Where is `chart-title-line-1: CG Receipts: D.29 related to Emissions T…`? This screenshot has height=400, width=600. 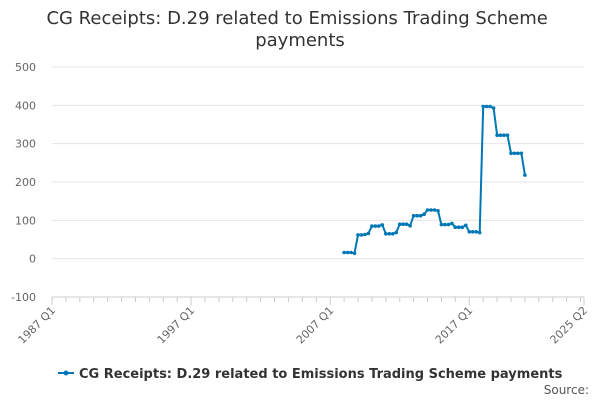
chart-title-line-1: CG Receipts: D.29 related to Emissions T… is located at coordinates (296, 18).